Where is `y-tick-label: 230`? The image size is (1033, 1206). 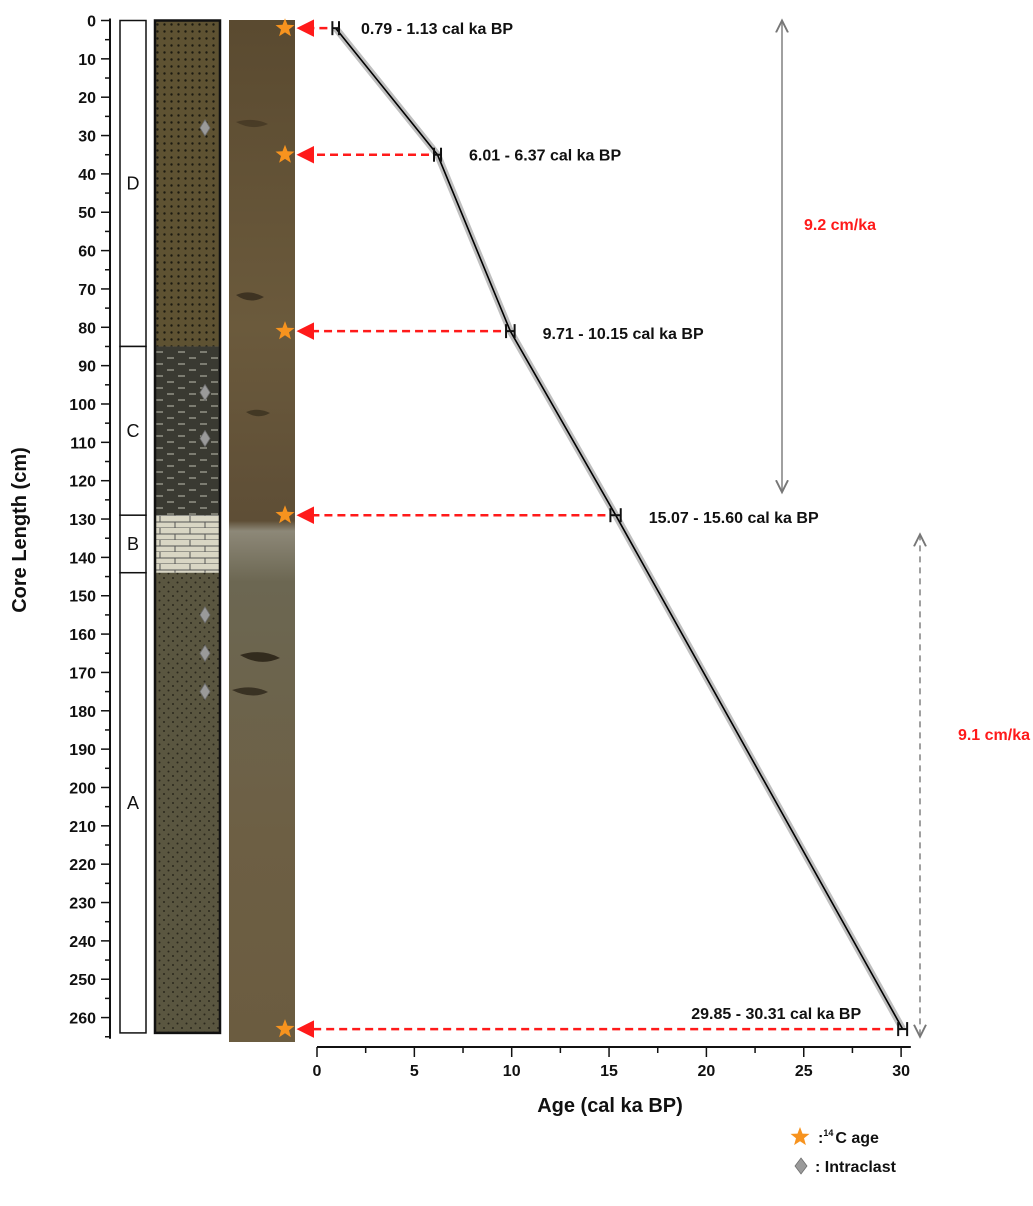 y-tick-label: 230 is located at coordinates (82, 904).